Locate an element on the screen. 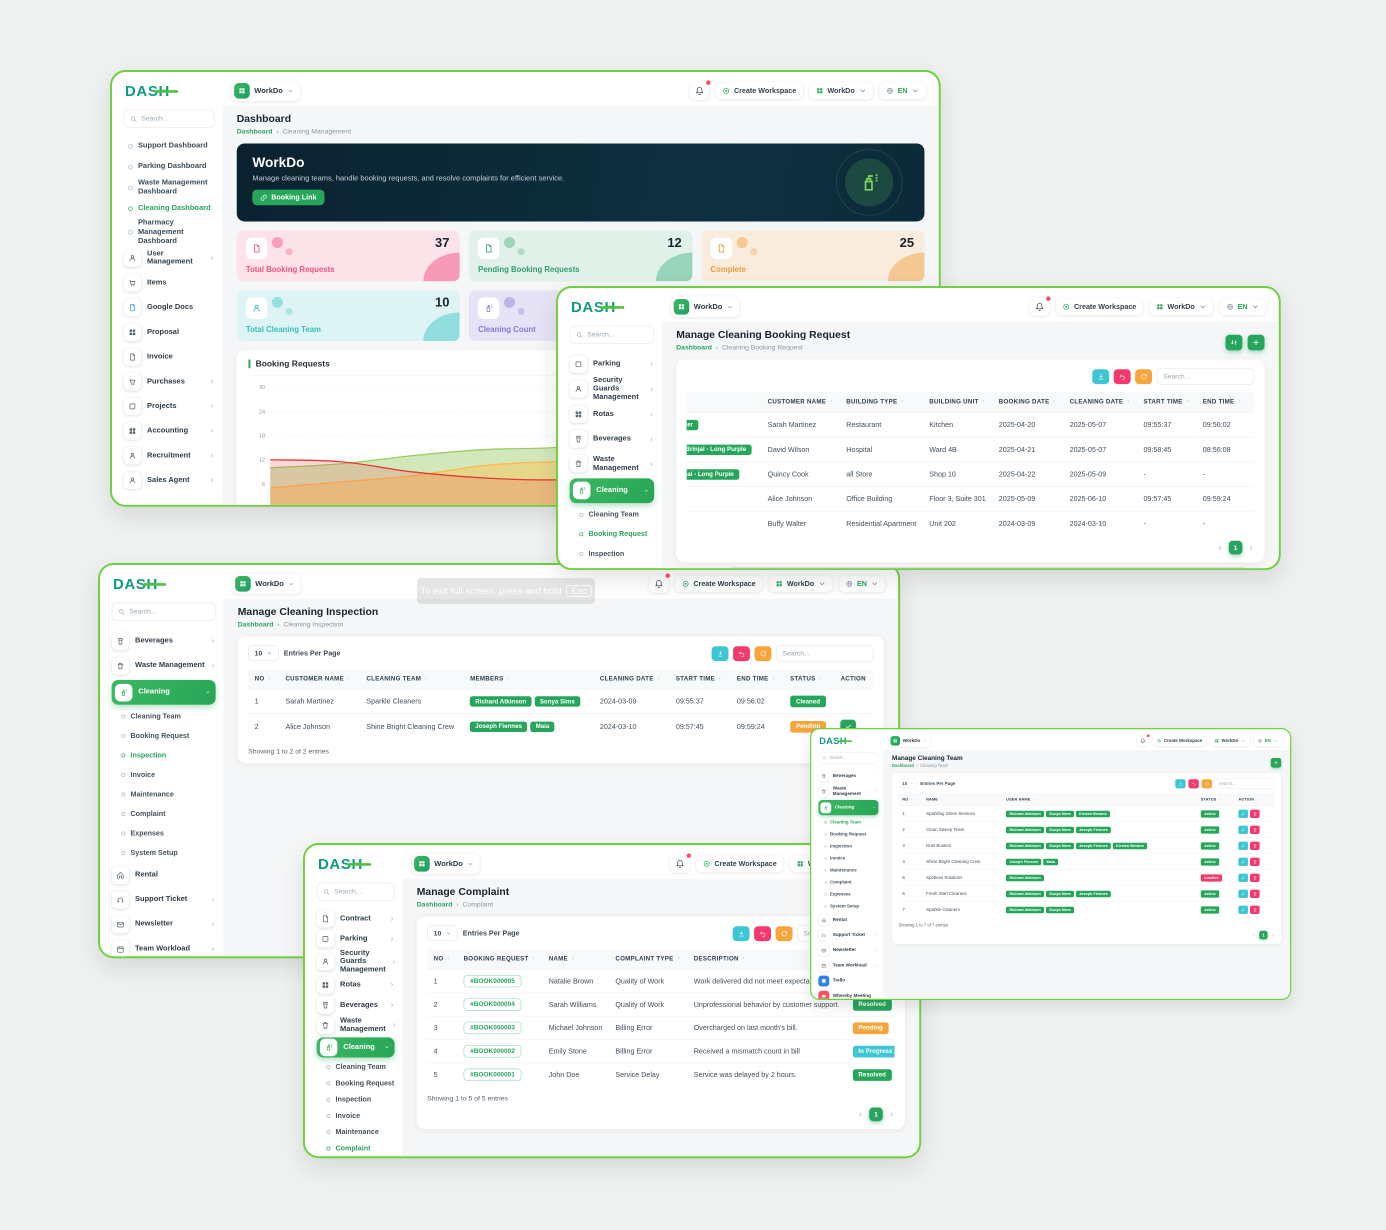 The width and height of the screenshot is (1386, 1230). sidebar-item-items: Items is located at coordinates (169, 282).